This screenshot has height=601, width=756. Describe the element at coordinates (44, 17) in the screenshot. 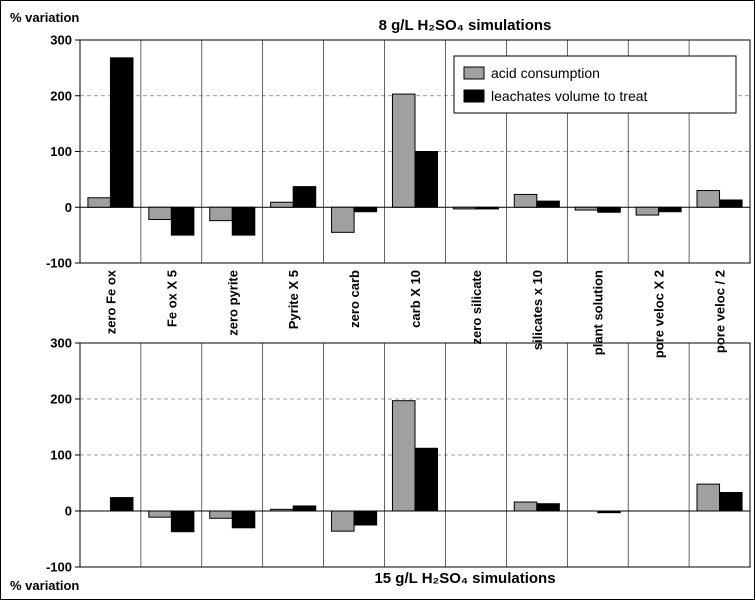

I see `top-ylabel: % variation` at that location.